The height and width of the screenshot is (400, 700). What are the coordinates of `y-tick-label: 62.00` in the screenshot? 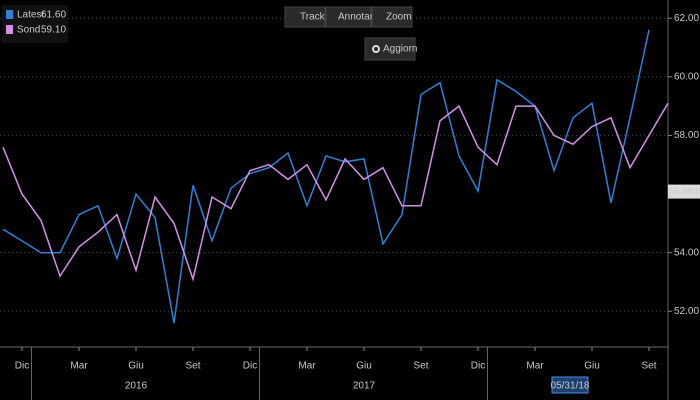 It's located at (686, 18).